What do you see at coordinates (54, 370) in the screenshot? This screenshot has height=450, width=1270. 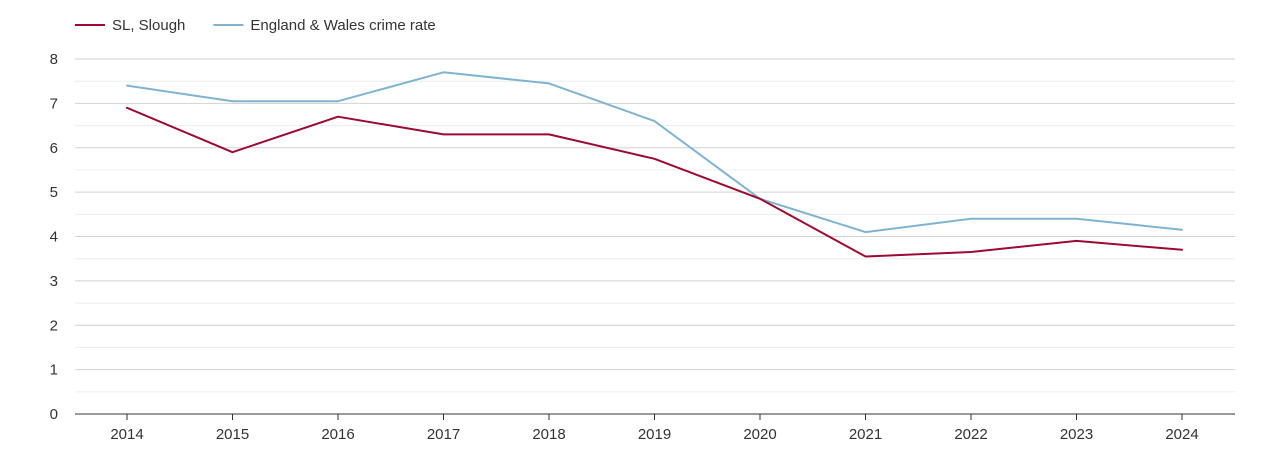 I see `y-tick-label: 1` at bounding box center [54, 370].